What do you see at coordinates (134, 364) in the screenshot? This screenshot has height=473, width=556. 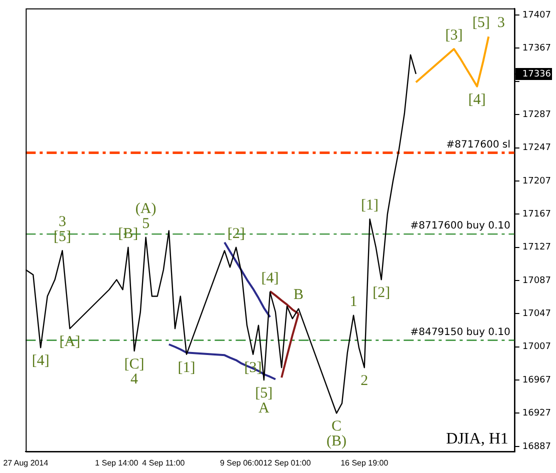 I see `annotation: [C]` at bounding box center [134, 364].